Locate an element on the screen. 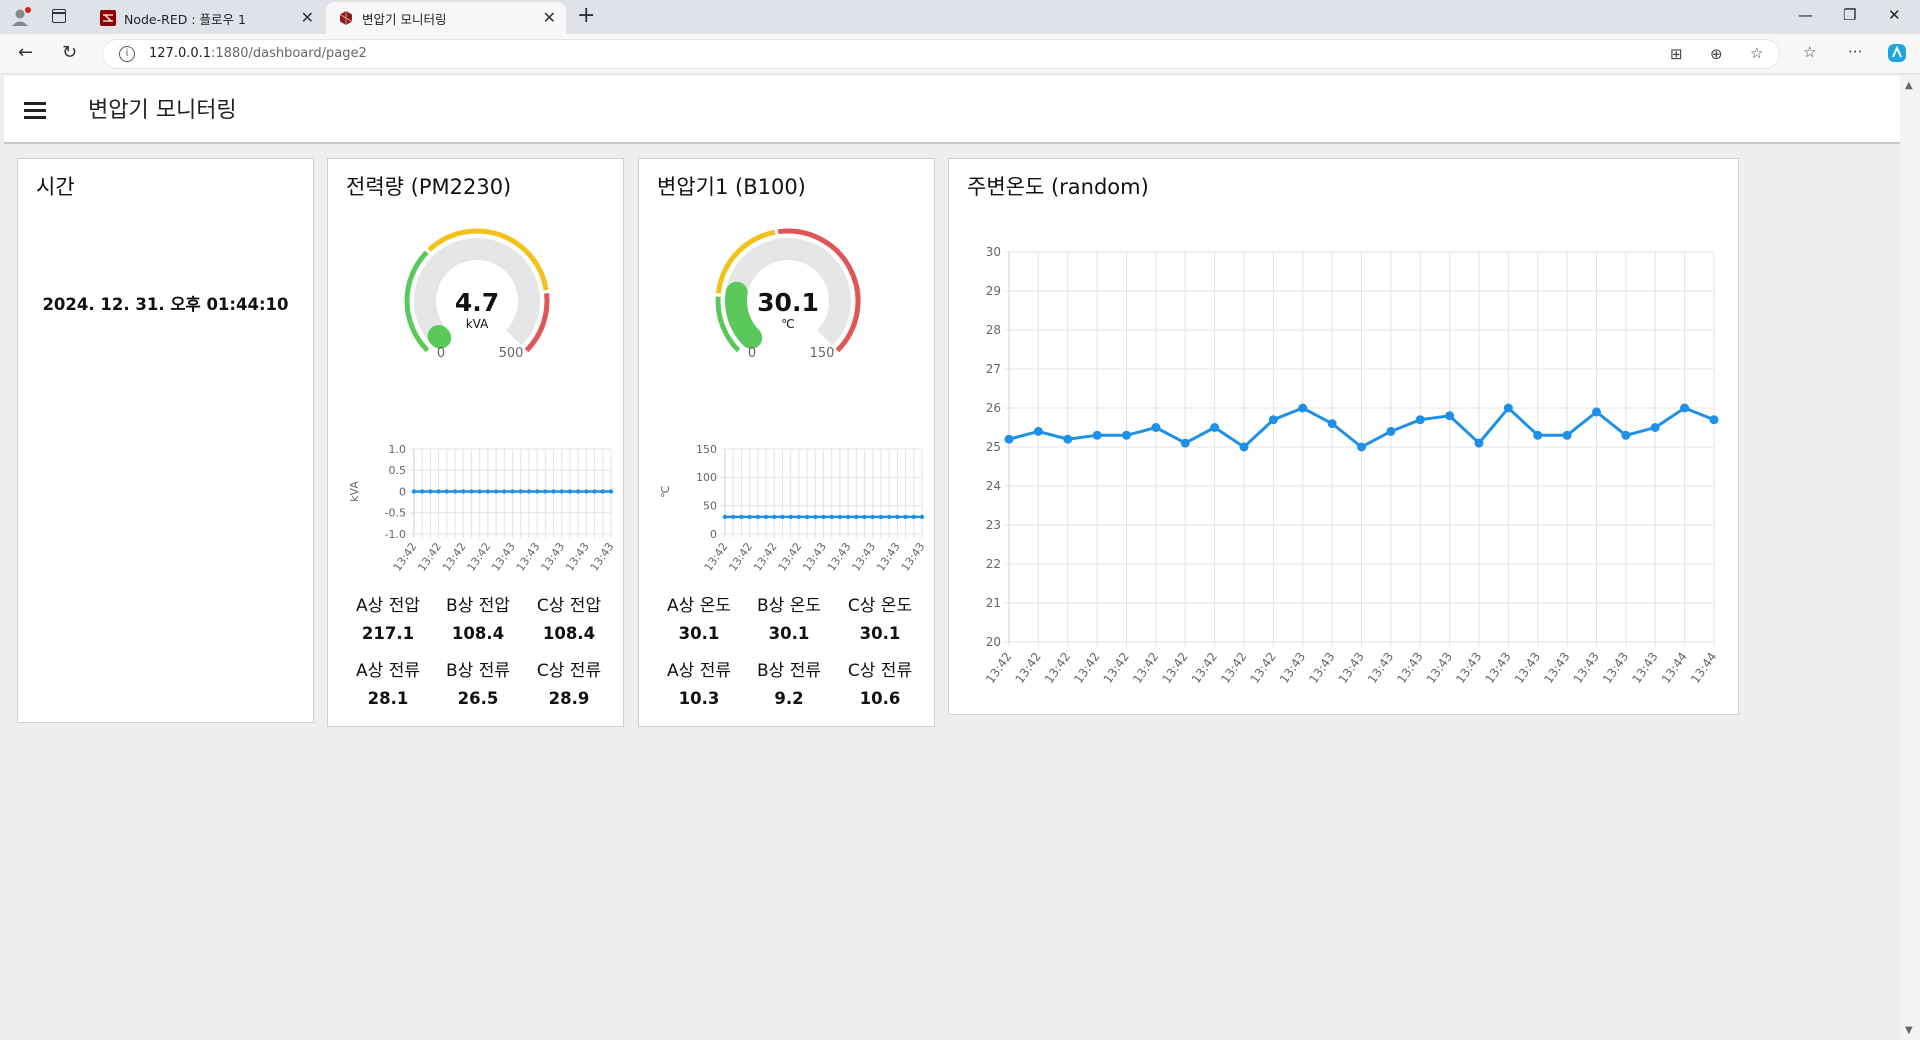  site-info-icon: i is located at coordinates (127, 54).